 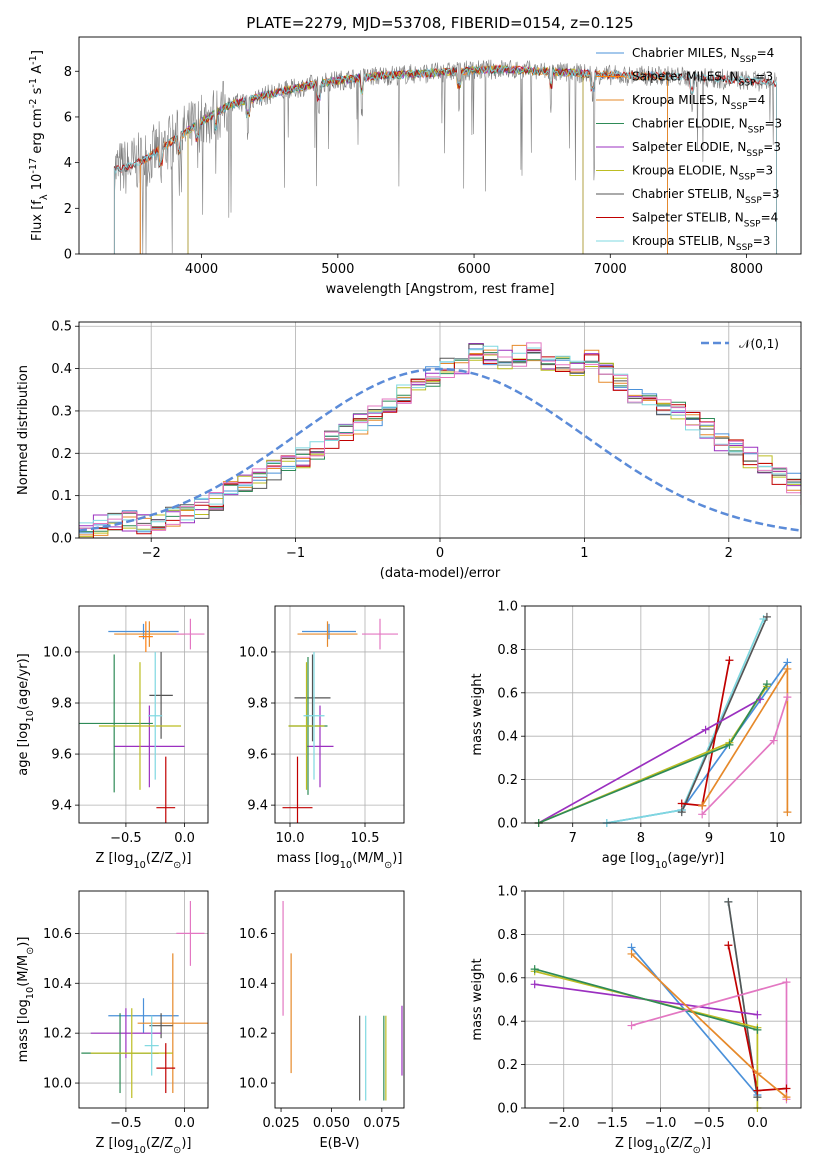 I want to click on legend-label: Kroupa MILES, NSSP=4, so click(x=698, y=102).